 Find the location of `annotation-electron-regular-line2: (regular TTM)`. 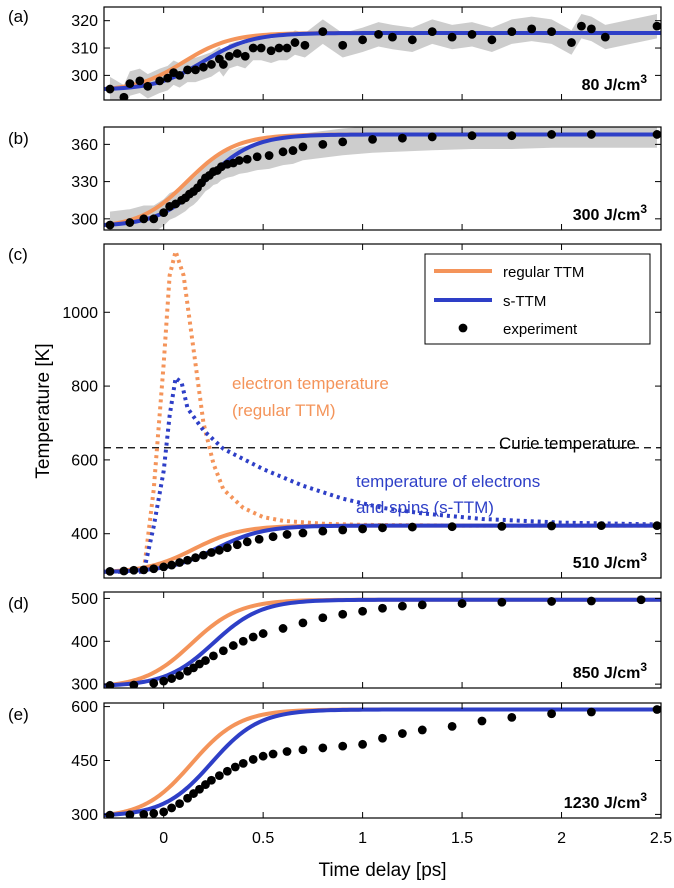

annotation-electron-regular-line2: (regular TTM) is located at coordinates (284, 410).